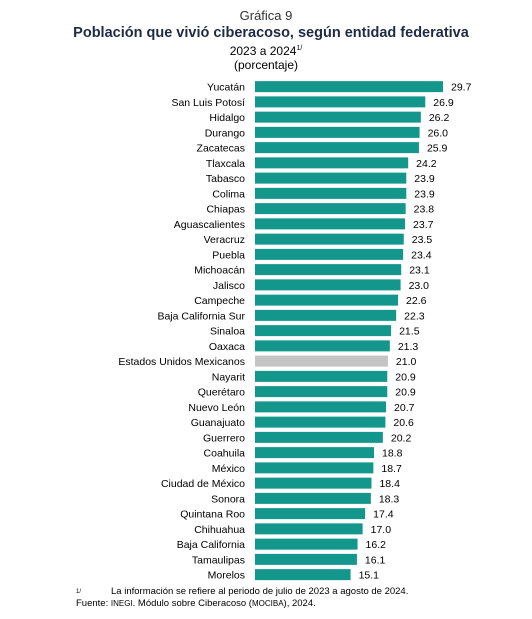 This screenshot has width=532, height=619. Describe the element at coordinates (219, 271) in the screenshot. I see `category-label-michoacan: Michoacán` at that location.